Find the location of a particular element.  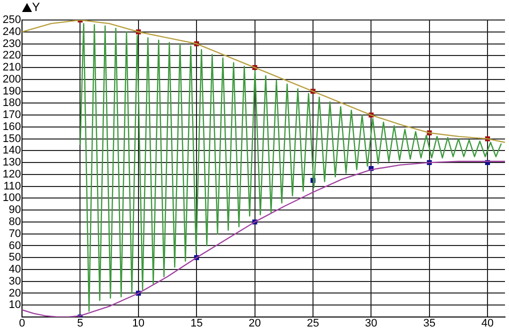

x-tick-label: 5 is located at coordinates (80, 324).